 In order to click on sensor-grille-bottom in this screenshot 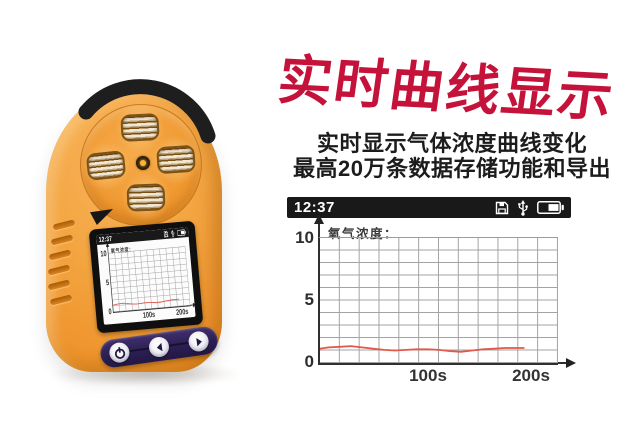, I will do `click(146, 197)`.